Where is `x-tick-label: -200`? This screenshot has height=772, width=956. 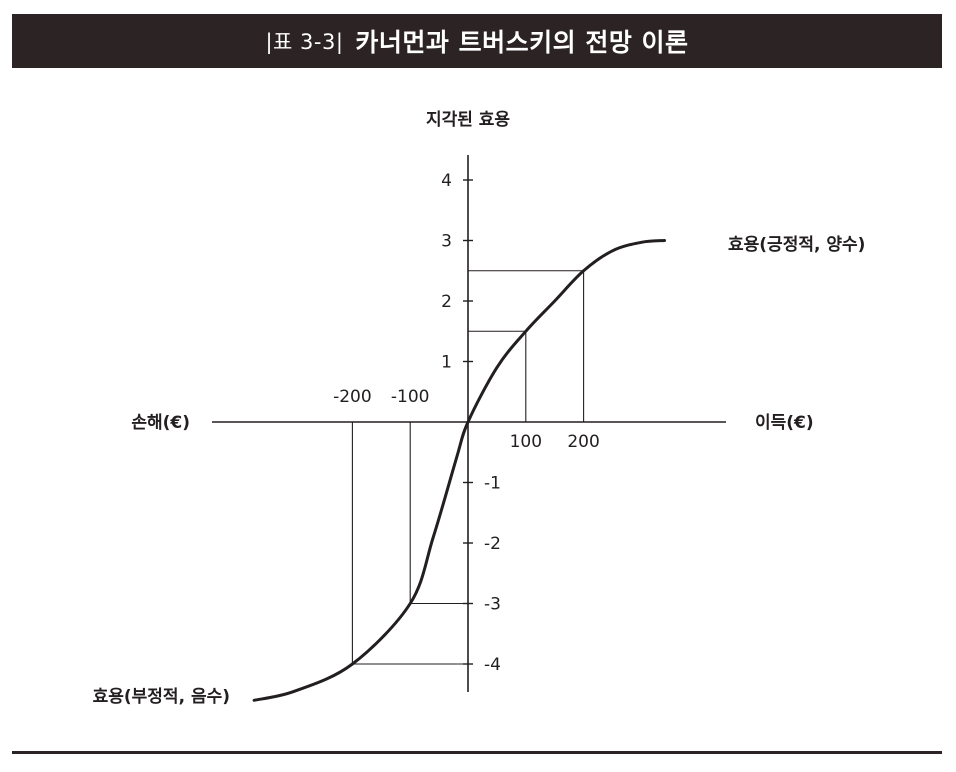 x-tick-label: -200 is located at coordinates (352, 397).